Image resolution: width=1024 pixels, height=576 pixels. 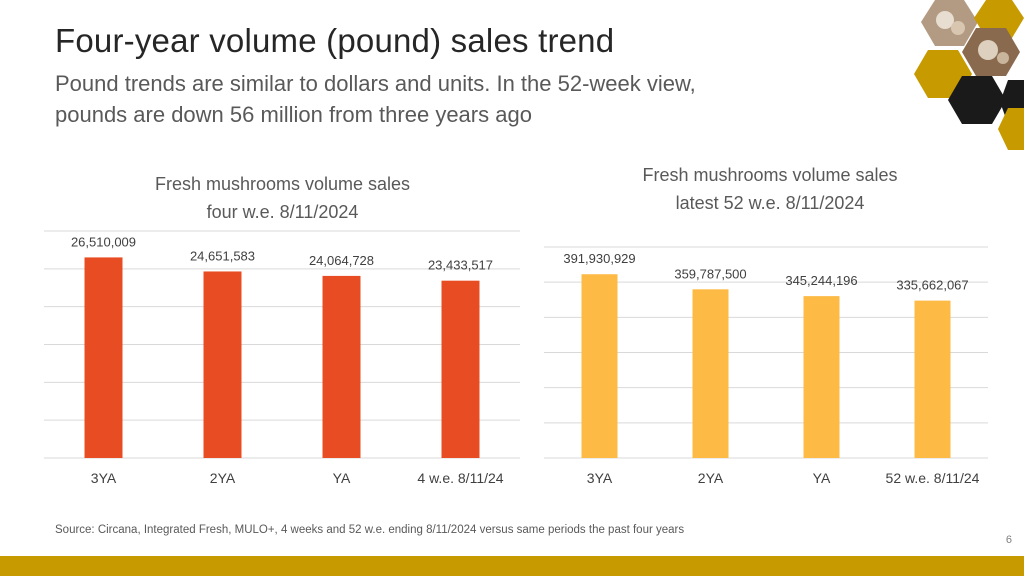 I want to click on left-category-label: 2YA, so click(x=223, y=478).